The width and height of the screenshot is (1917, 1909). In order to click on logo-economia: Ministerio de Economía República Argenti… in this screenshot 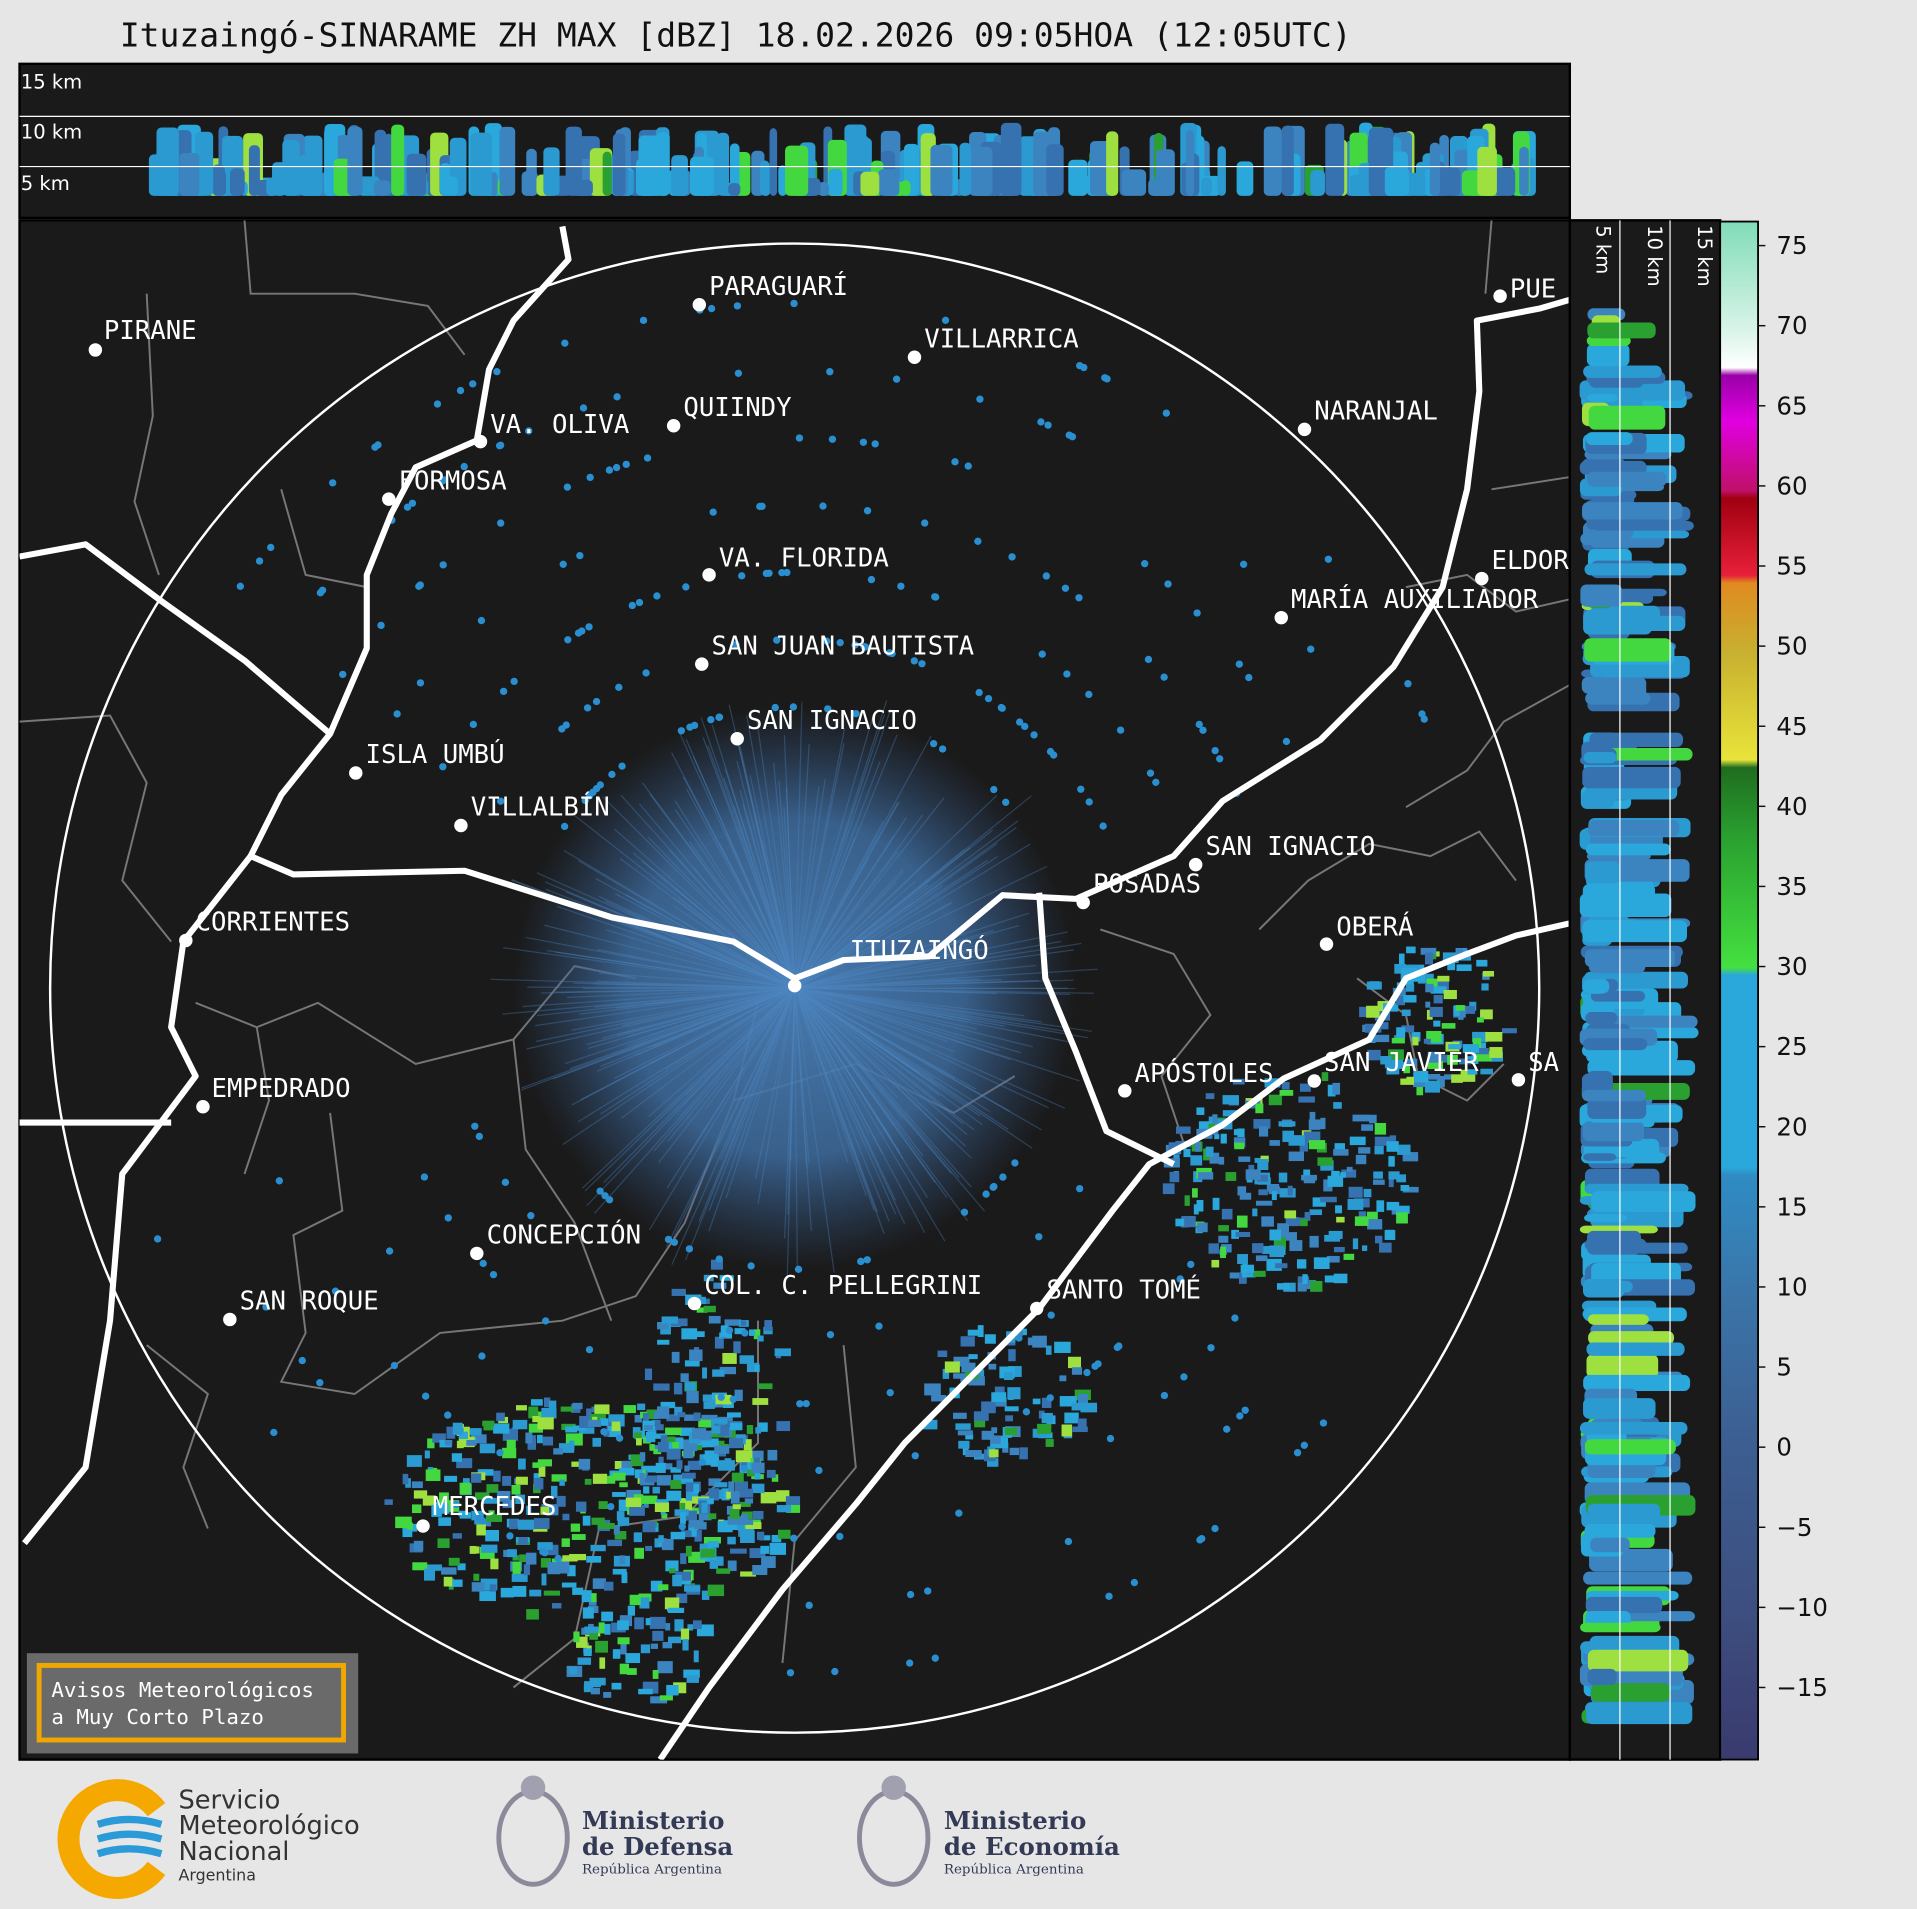, I will do `click(988, 1831)`.